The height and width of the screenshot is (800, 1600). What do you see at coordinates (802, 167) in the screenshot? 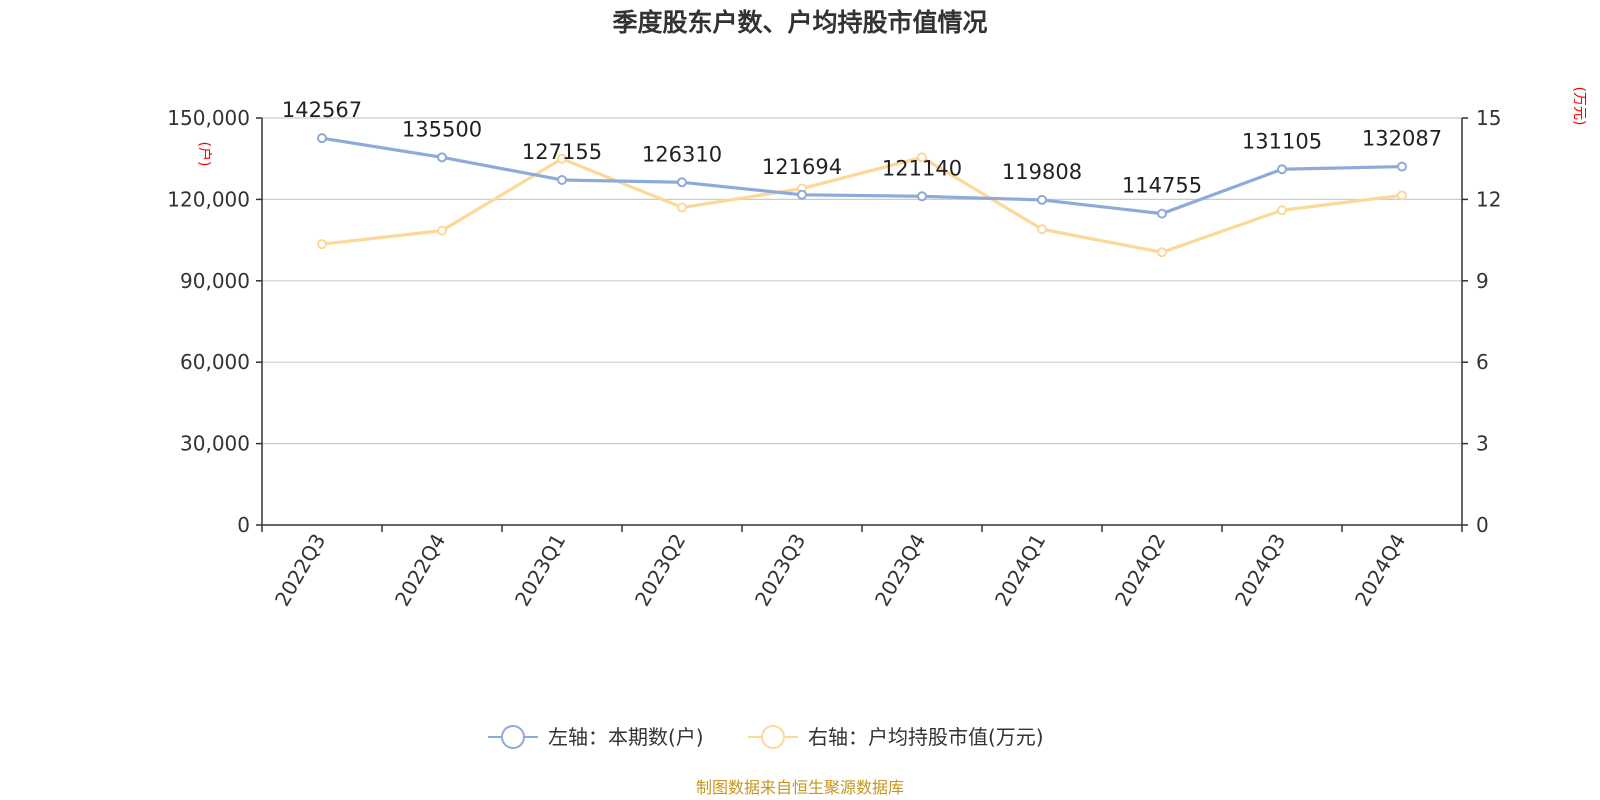
I see `data-label: 121694` at bounding box center [802, 167].